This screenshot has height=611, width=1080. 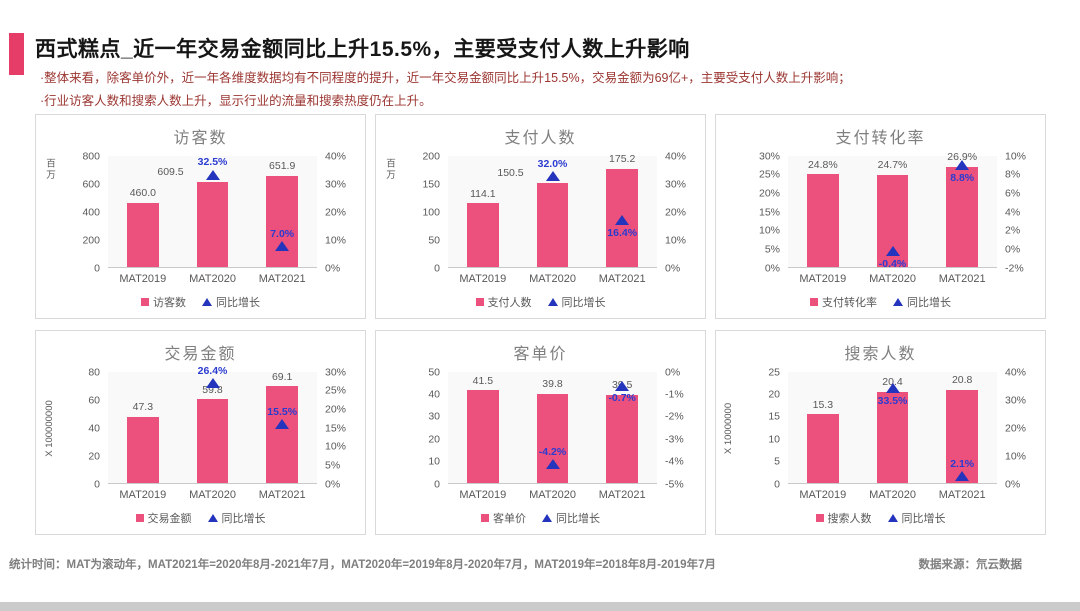 I want to click on legend-item: 访客数, so click(x=163, y=302).